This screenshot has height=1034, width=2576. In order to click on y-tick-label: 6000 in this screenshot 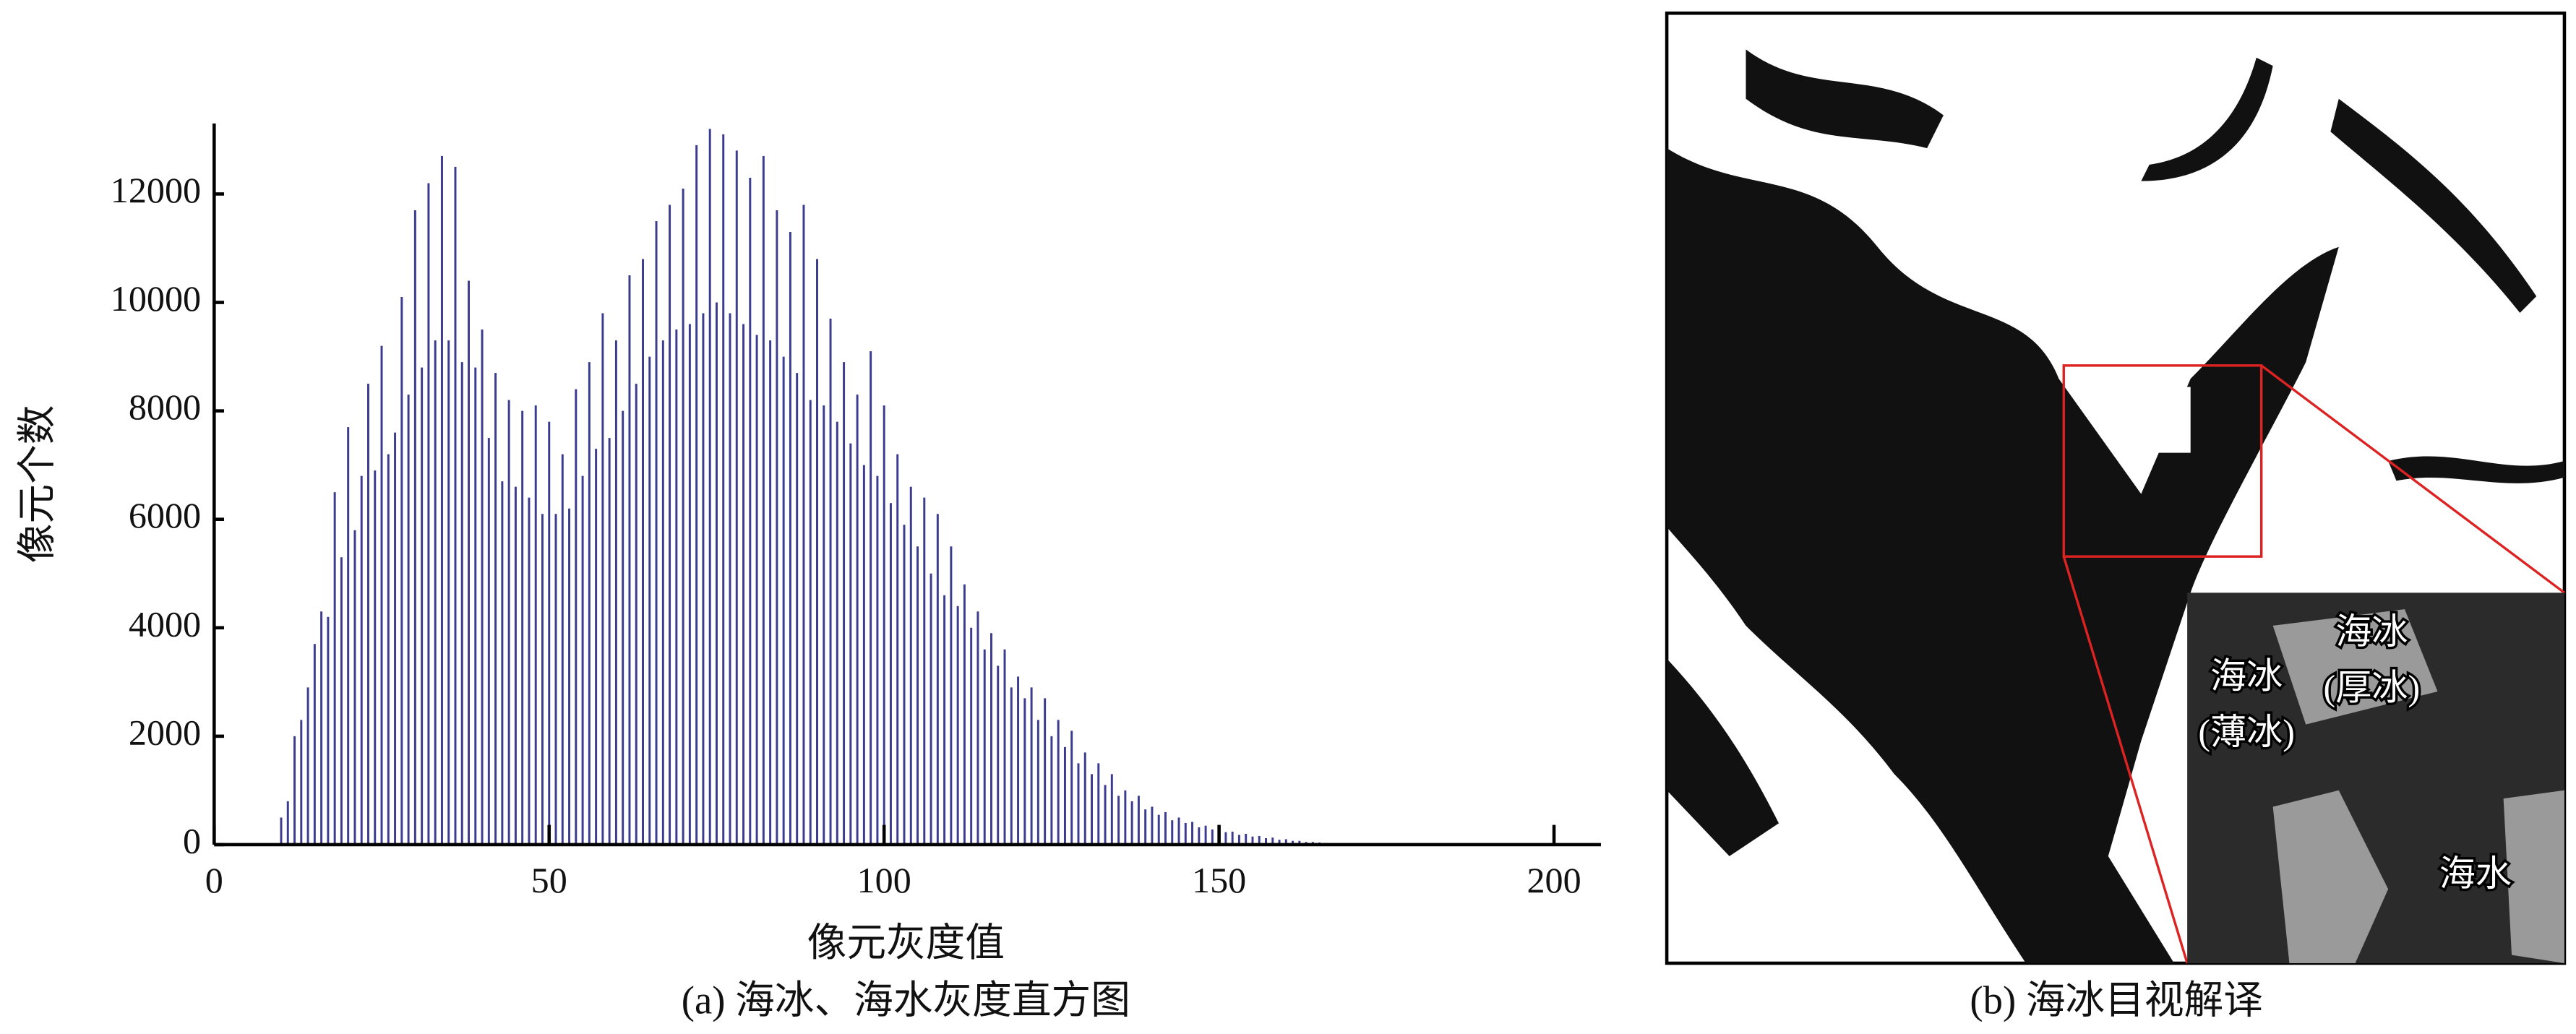, I will do `click(165, 515)`.